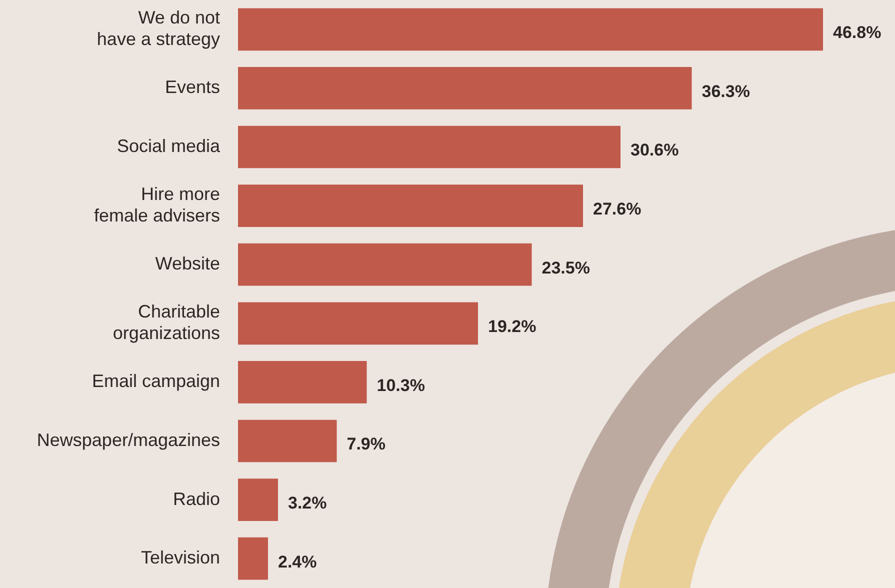  What do you see at coordinates (158, 29) in the screenshot?
I see `y-tick-label: We do not have a strategy` at bounding box center [158, 29].